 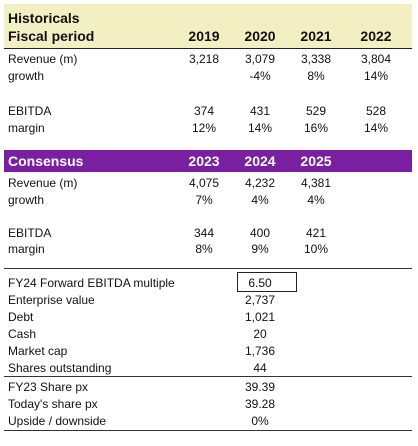 What do you see at coordinates (204, 249) in the screenshot?
I see `cons-margin-2023: 8%` at bounding box center [204, 249].